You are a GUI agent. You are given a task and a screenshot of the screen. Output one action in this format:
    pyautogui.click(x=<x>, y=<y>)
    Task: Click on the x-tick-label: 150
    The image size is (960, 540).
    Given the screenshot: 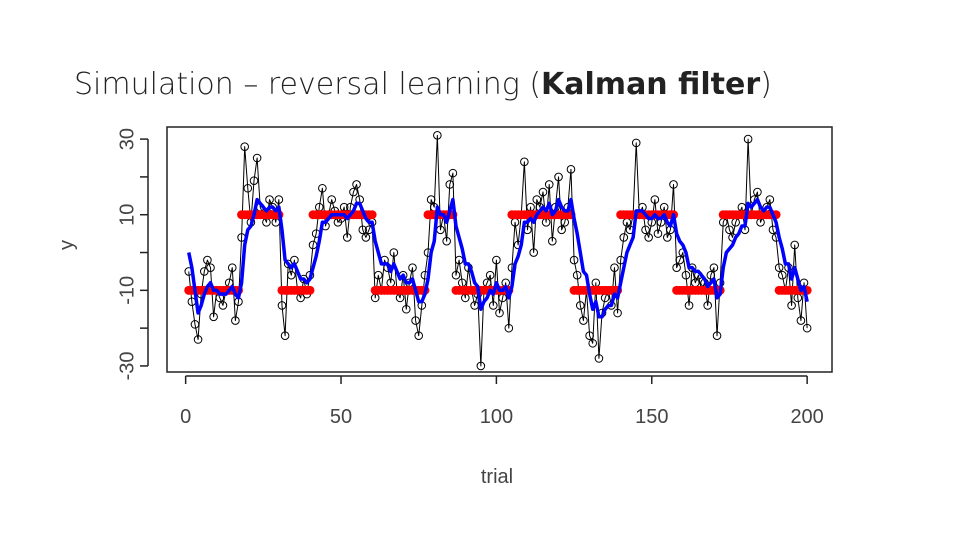 What is the action you would take?
    pyautogui.click(x=651, y=417)
    